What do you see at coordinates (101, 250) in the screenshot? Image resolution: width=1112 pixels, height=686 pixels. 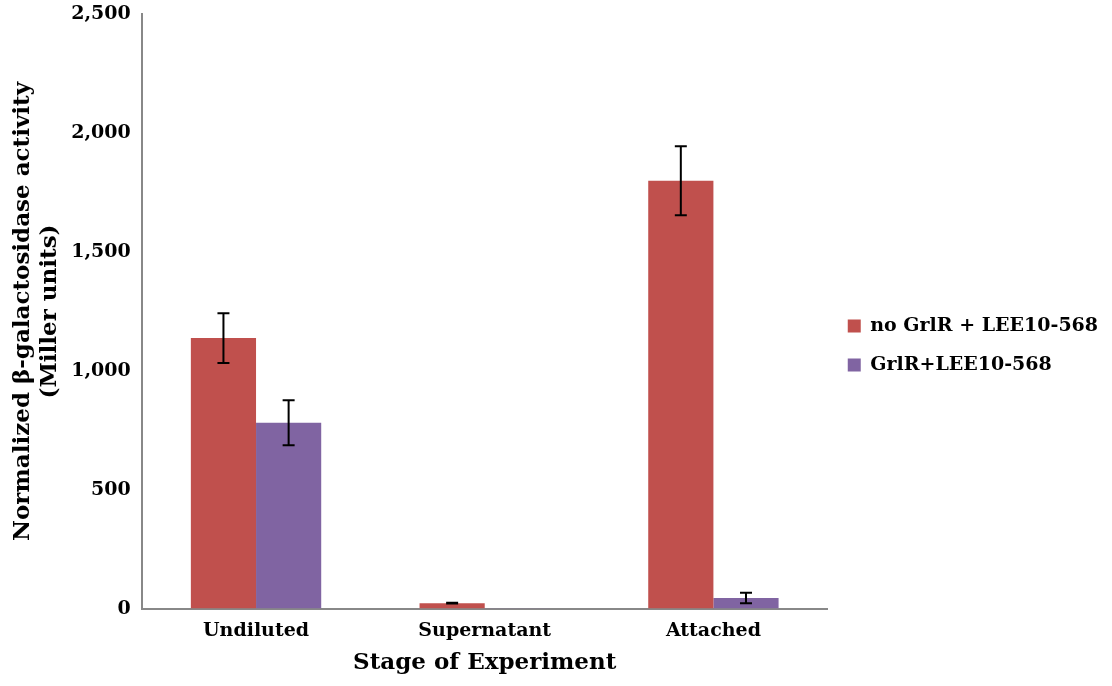 I see `y-tick-label: 1,500` at bounding box center [101, 250].